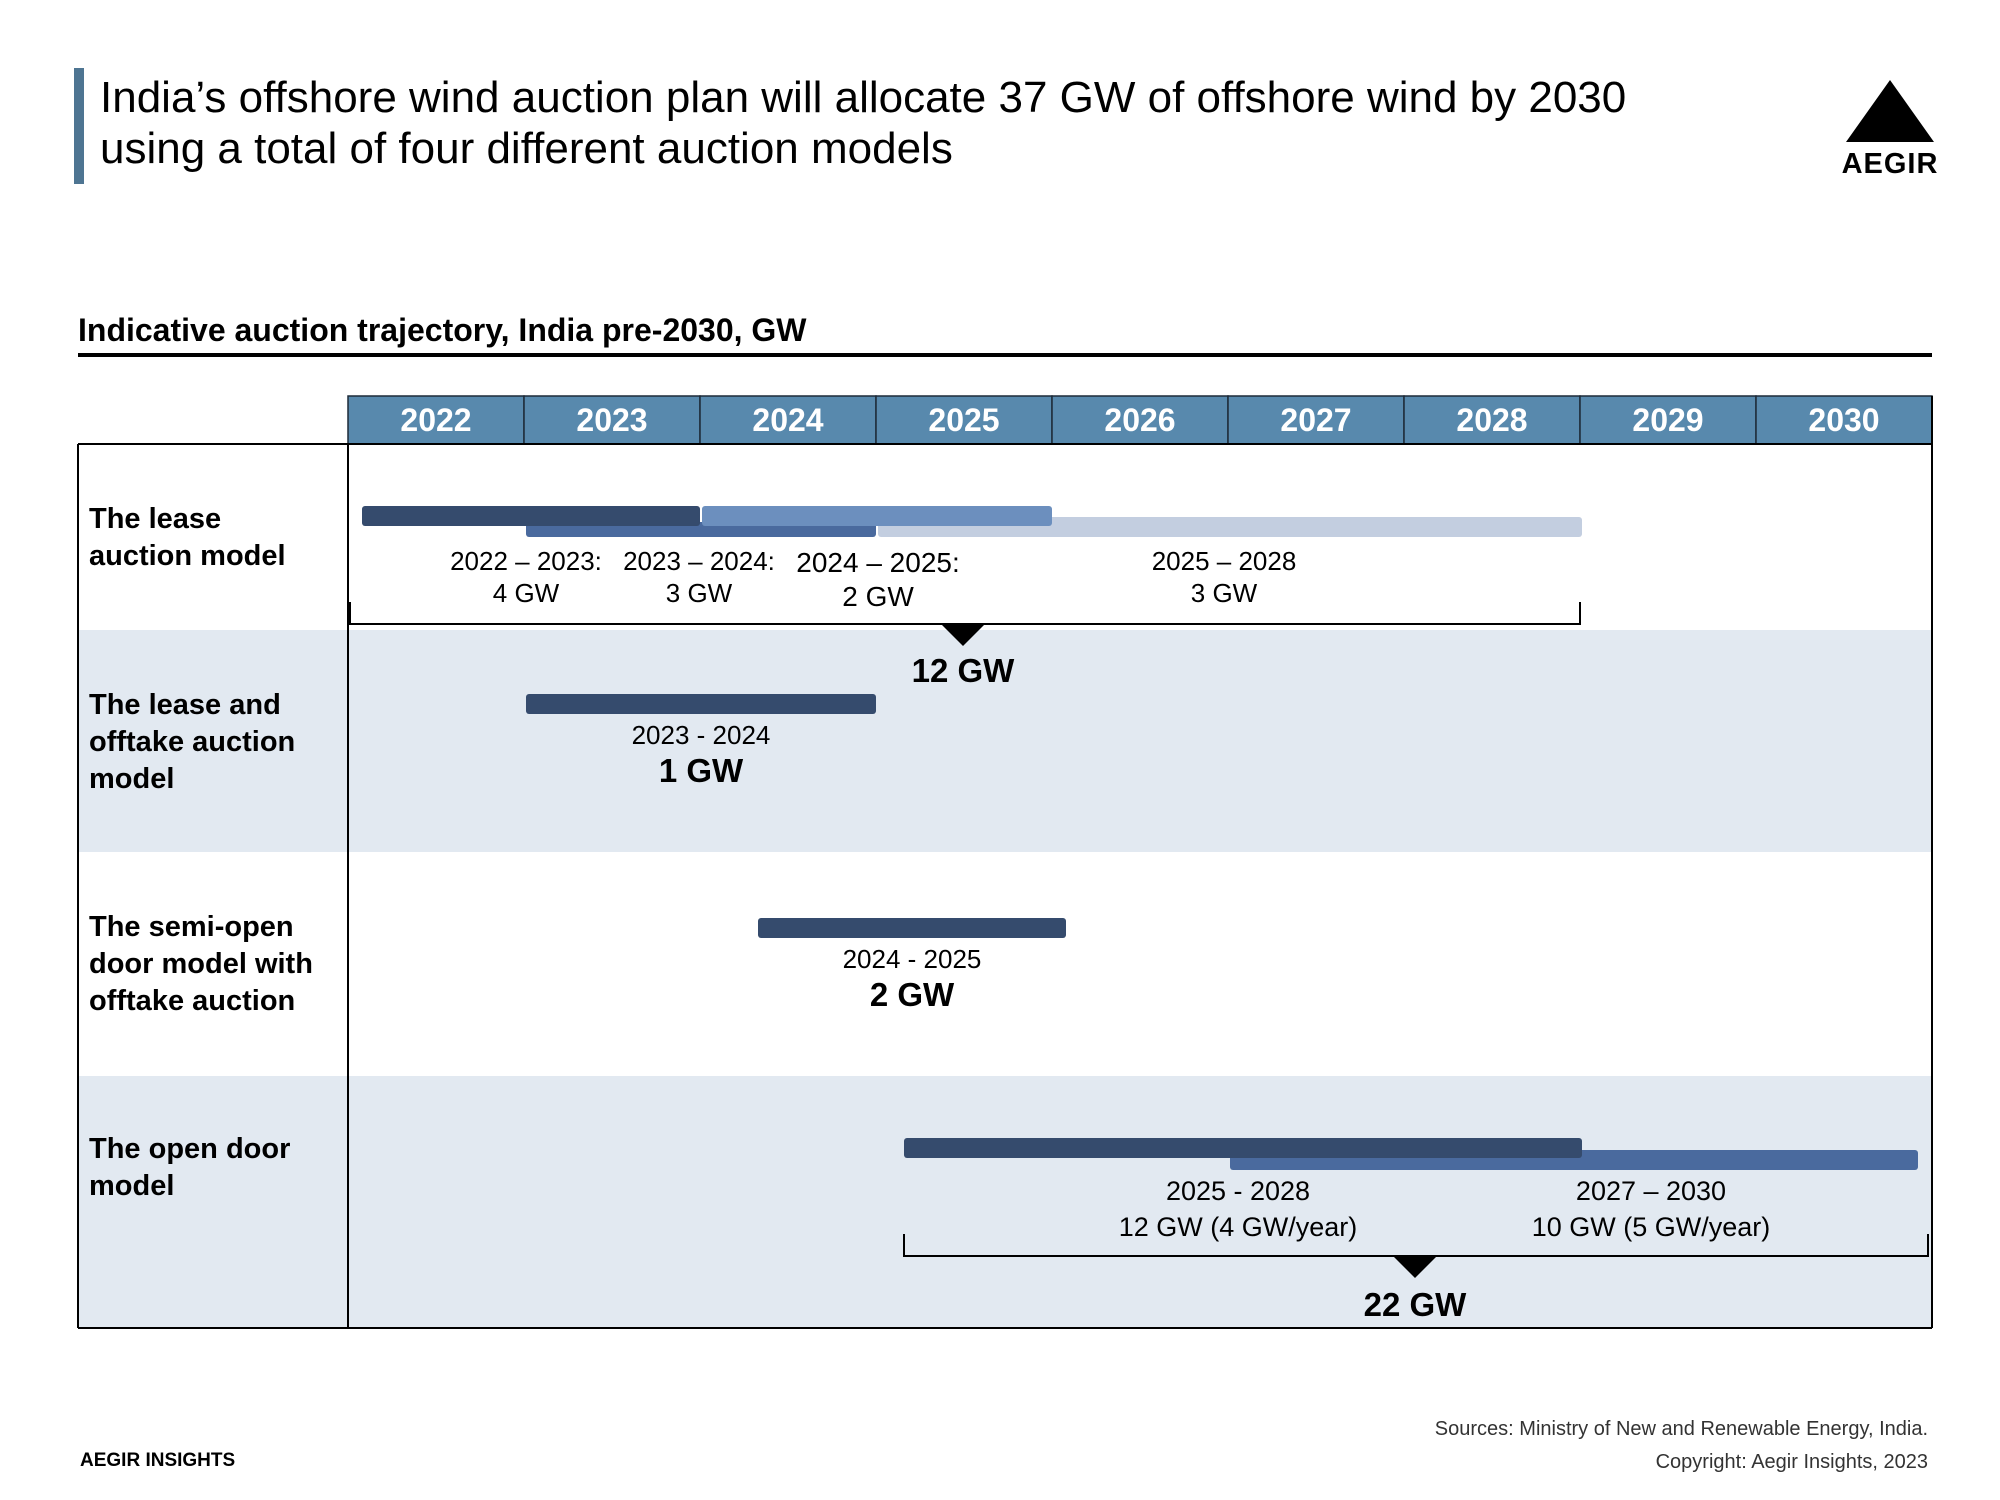 Image resolution: width=2000 pixels, height=1500 pixels. Describe the element at coordinates (963, 635) in the screenshot. I see `lease-total-pointer` at that location.